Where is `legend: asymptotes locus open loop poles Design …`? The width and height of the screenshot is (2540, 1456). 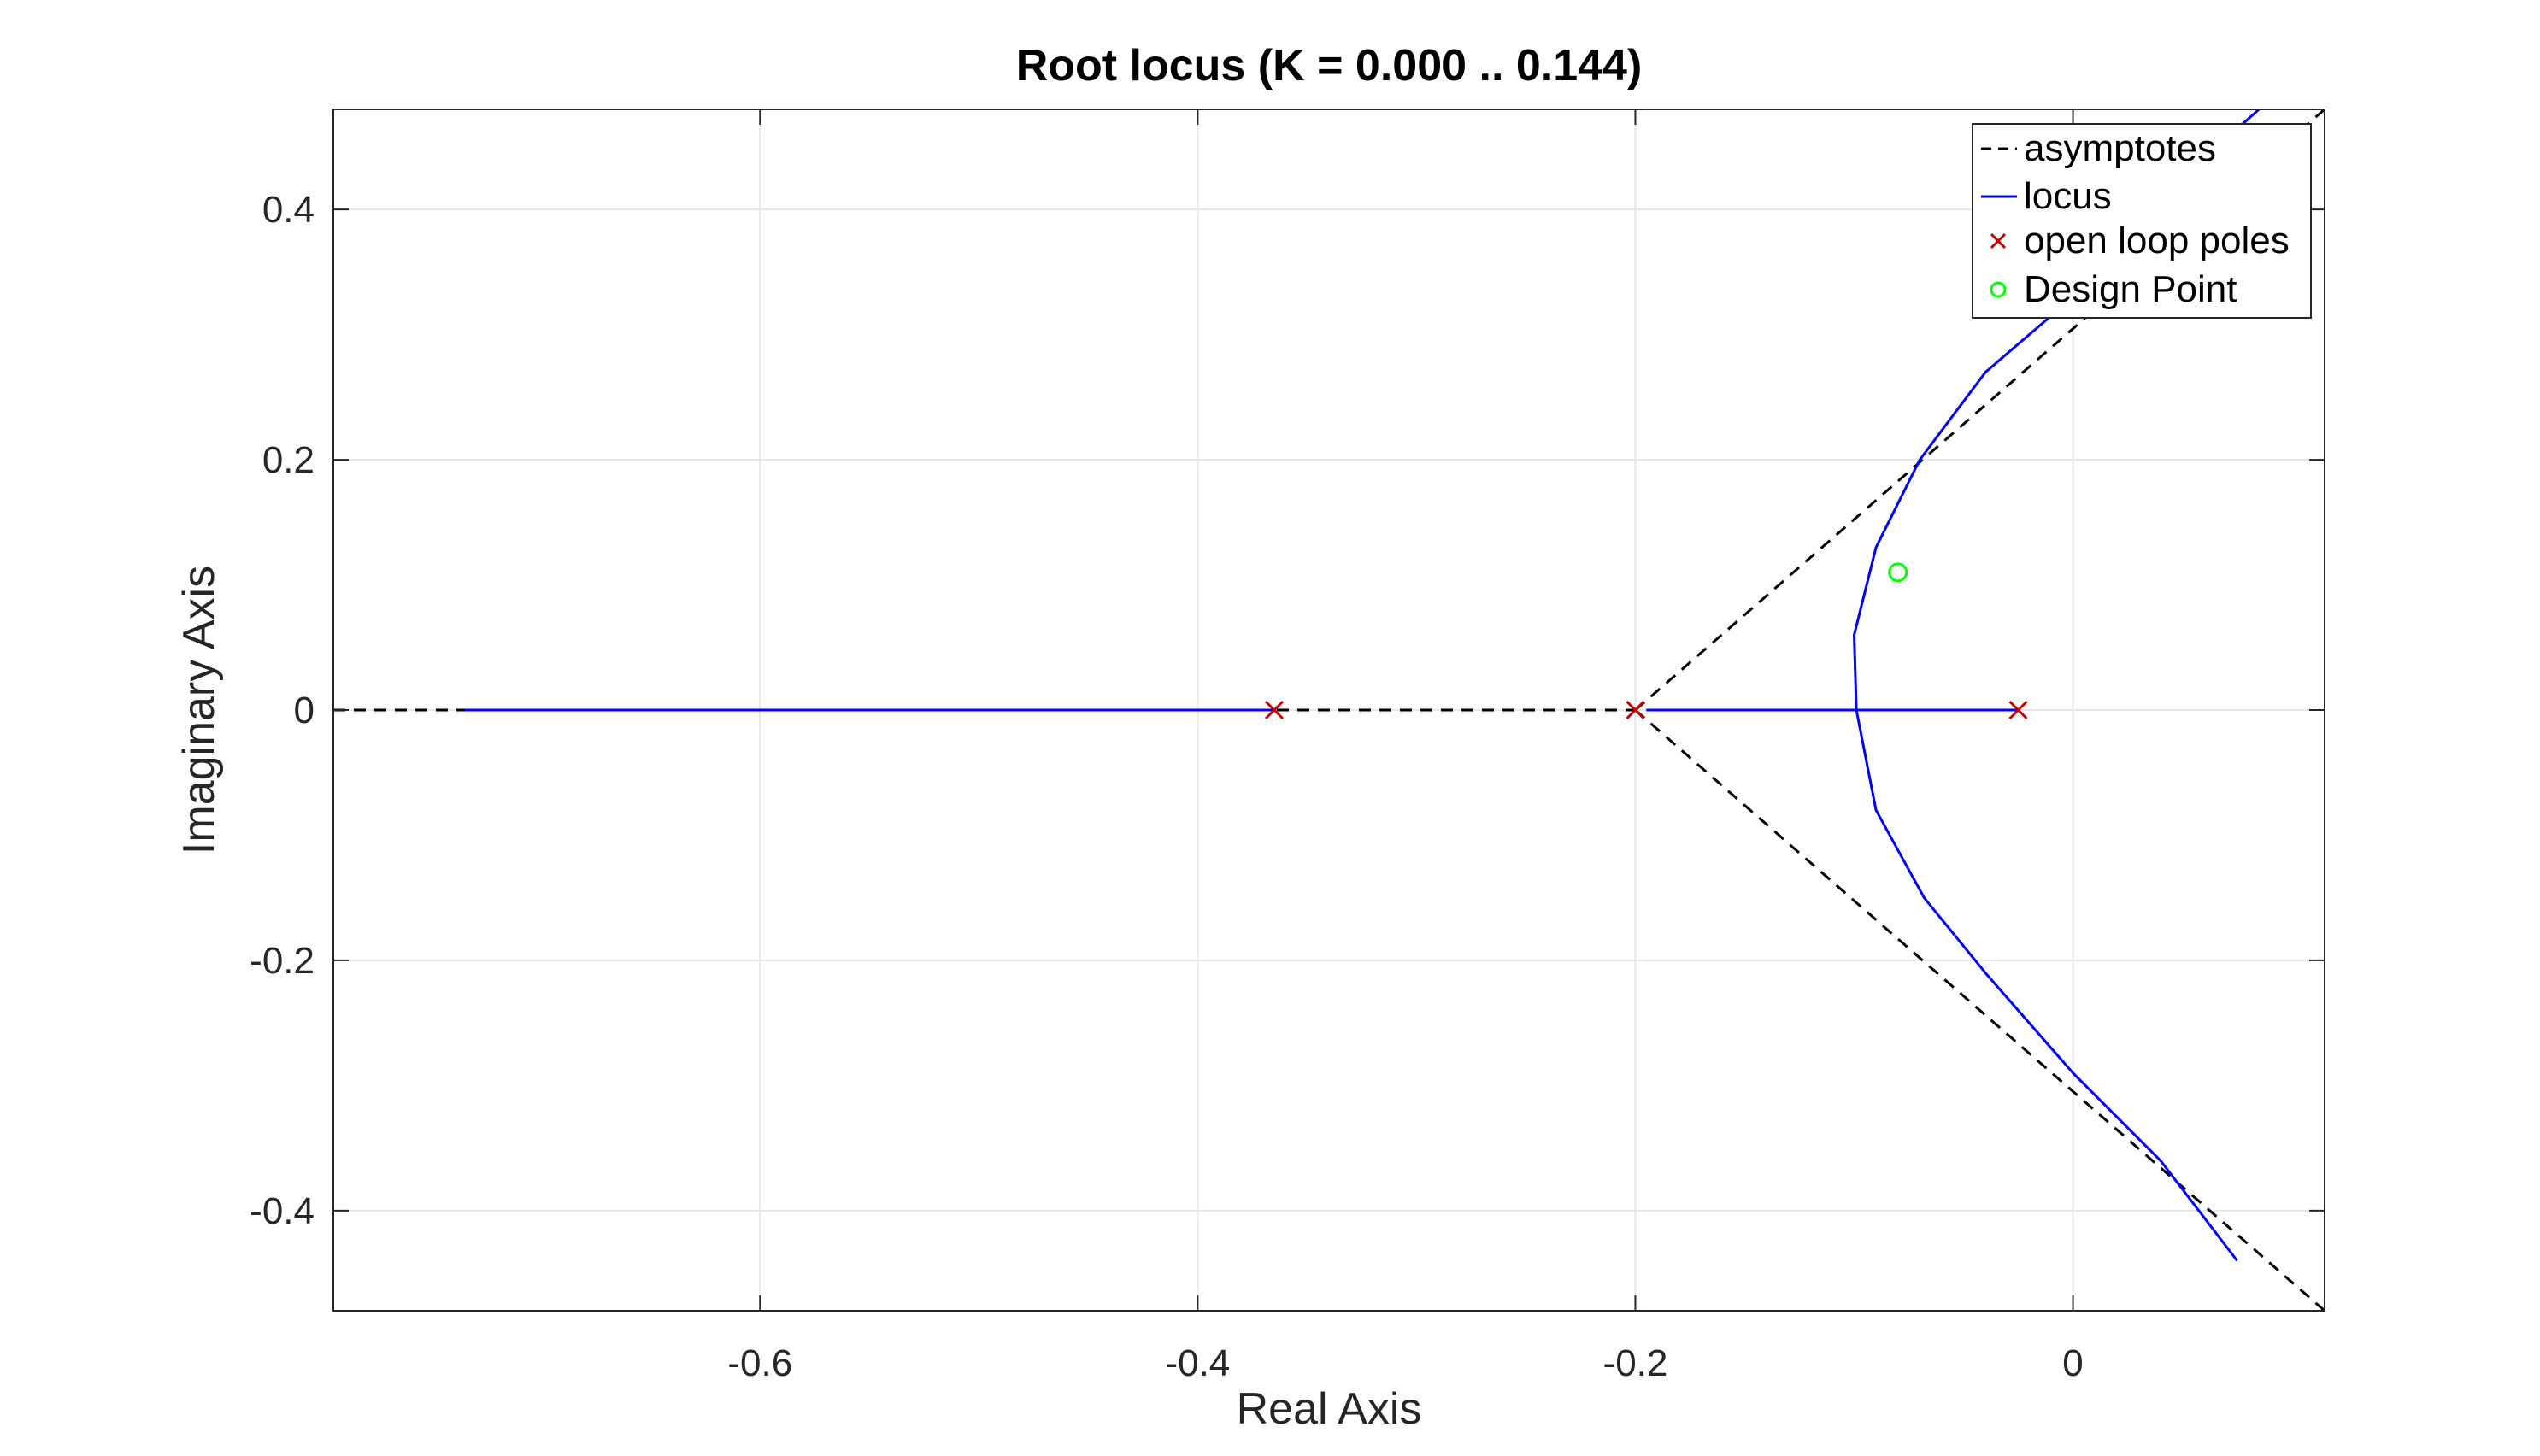 legend: asymptotes locus open loop poles Design … is located at coordinates (2142, 221).